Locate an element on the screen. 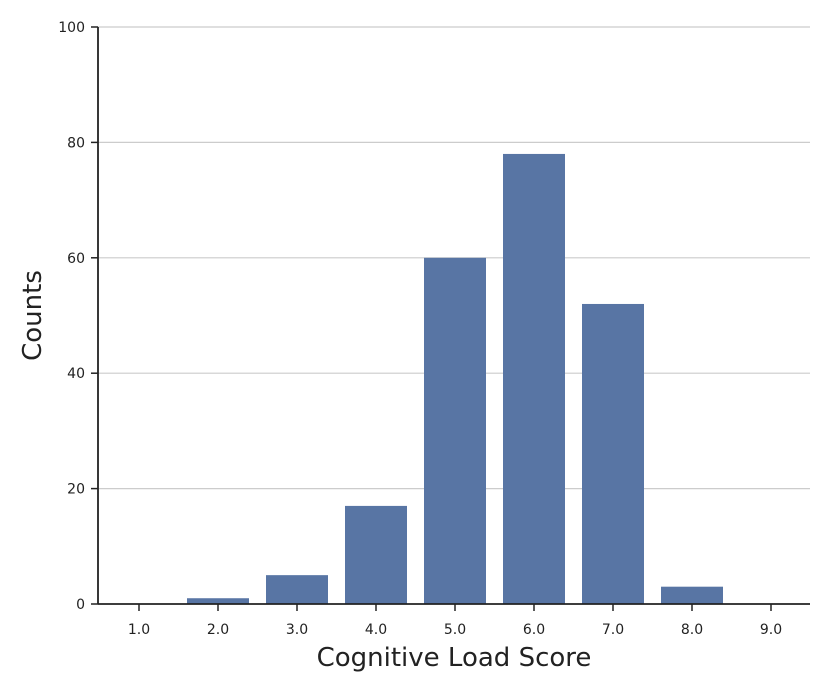  y-tick-label-60: 60 is located at coordinates (76, 259).